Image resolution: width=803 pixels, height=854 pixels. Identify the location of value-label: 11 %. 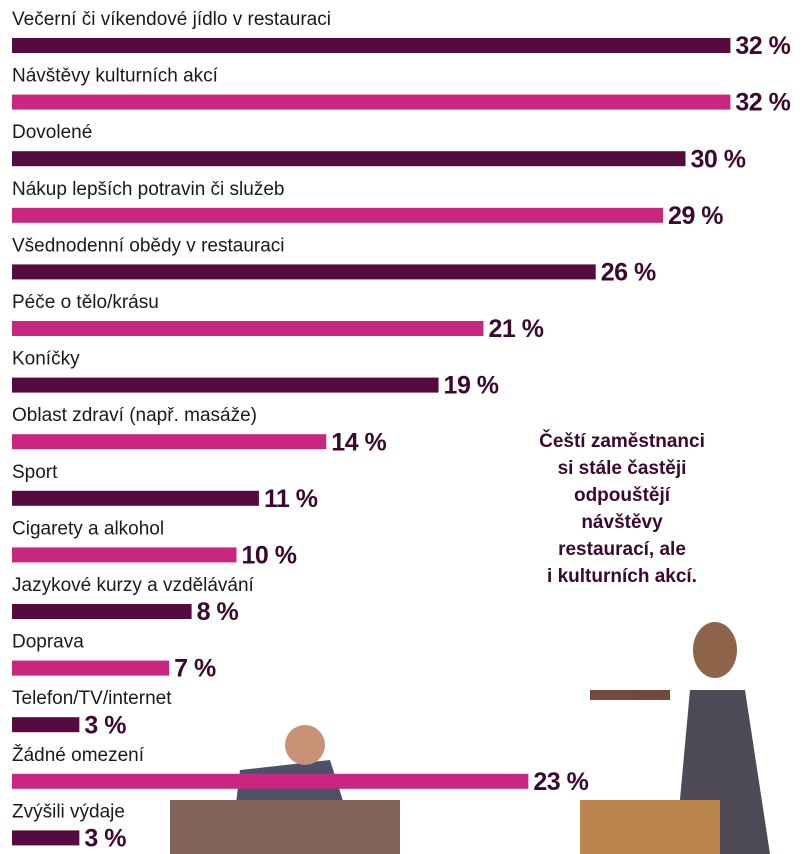
(291, 499).